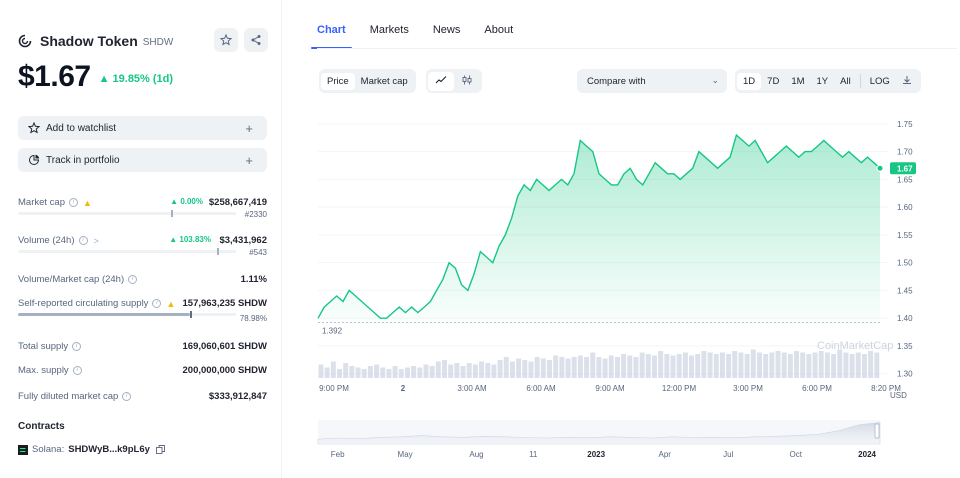 The image size is (960, 478). I want to click on compare-with-dropdown: Compare with ⌄, so click(652, 81).